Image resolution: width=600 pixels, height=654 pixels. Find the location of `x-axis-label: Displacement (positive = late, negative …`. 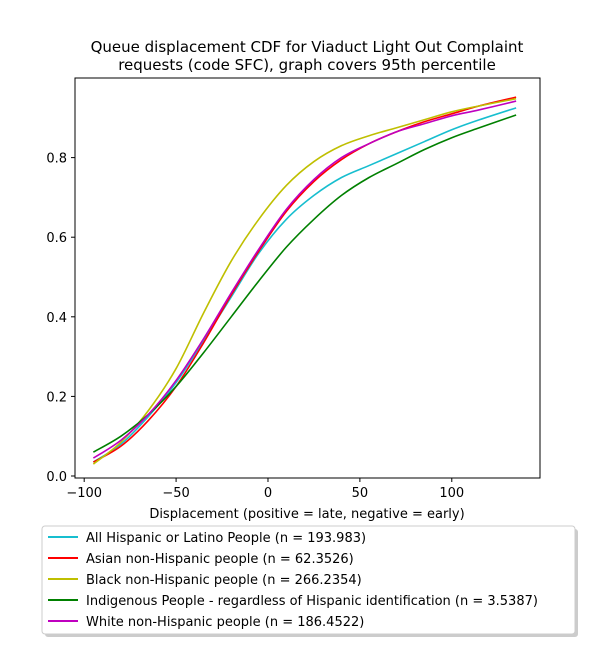

x-axis-label: Displacement (positive = late, negative … is located at coordinates (306, 514).